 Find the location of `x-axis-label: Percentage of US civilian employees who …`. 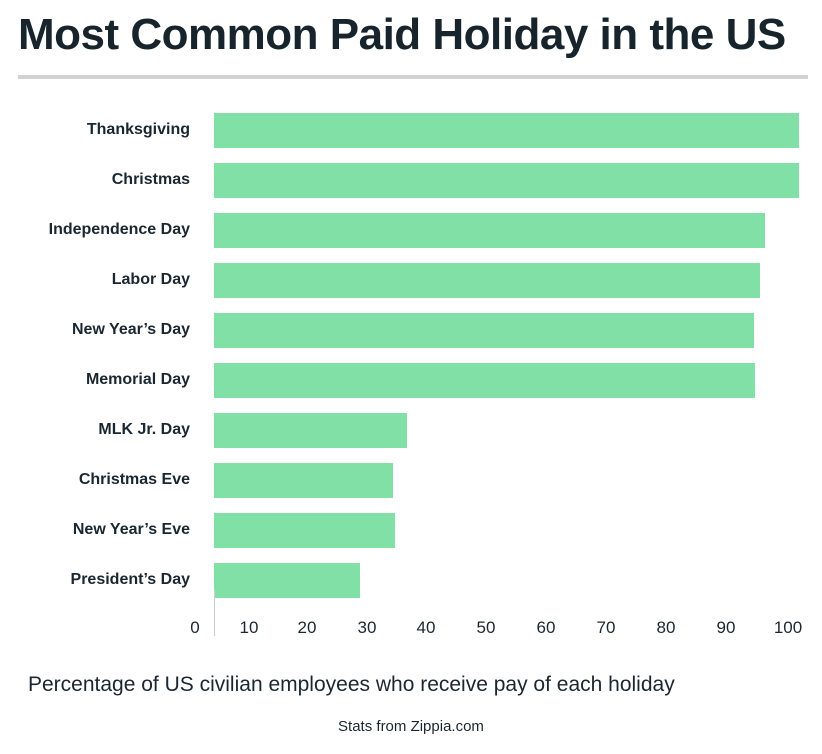

x-axis-label: Percentage of US civilian employees who … is located at coordinates (351, 684).